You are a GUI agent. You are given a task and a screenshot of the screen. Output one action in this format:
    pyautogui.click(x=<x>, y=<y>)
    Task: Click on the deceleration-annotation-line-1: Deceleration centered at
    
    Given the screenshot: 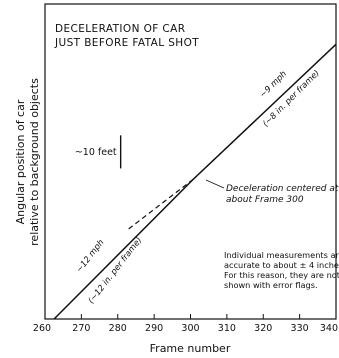 What is the action you would take?
    pyautogui.click(x=282, y=189)
    